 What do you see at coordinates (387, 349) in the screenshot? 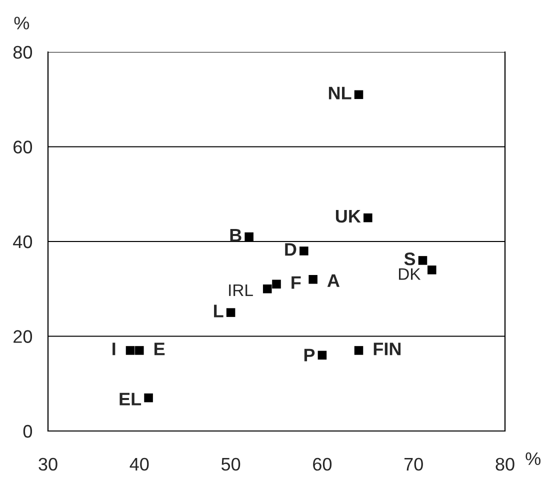
I see `annotation: FIN` at bounding box center [387, 349].